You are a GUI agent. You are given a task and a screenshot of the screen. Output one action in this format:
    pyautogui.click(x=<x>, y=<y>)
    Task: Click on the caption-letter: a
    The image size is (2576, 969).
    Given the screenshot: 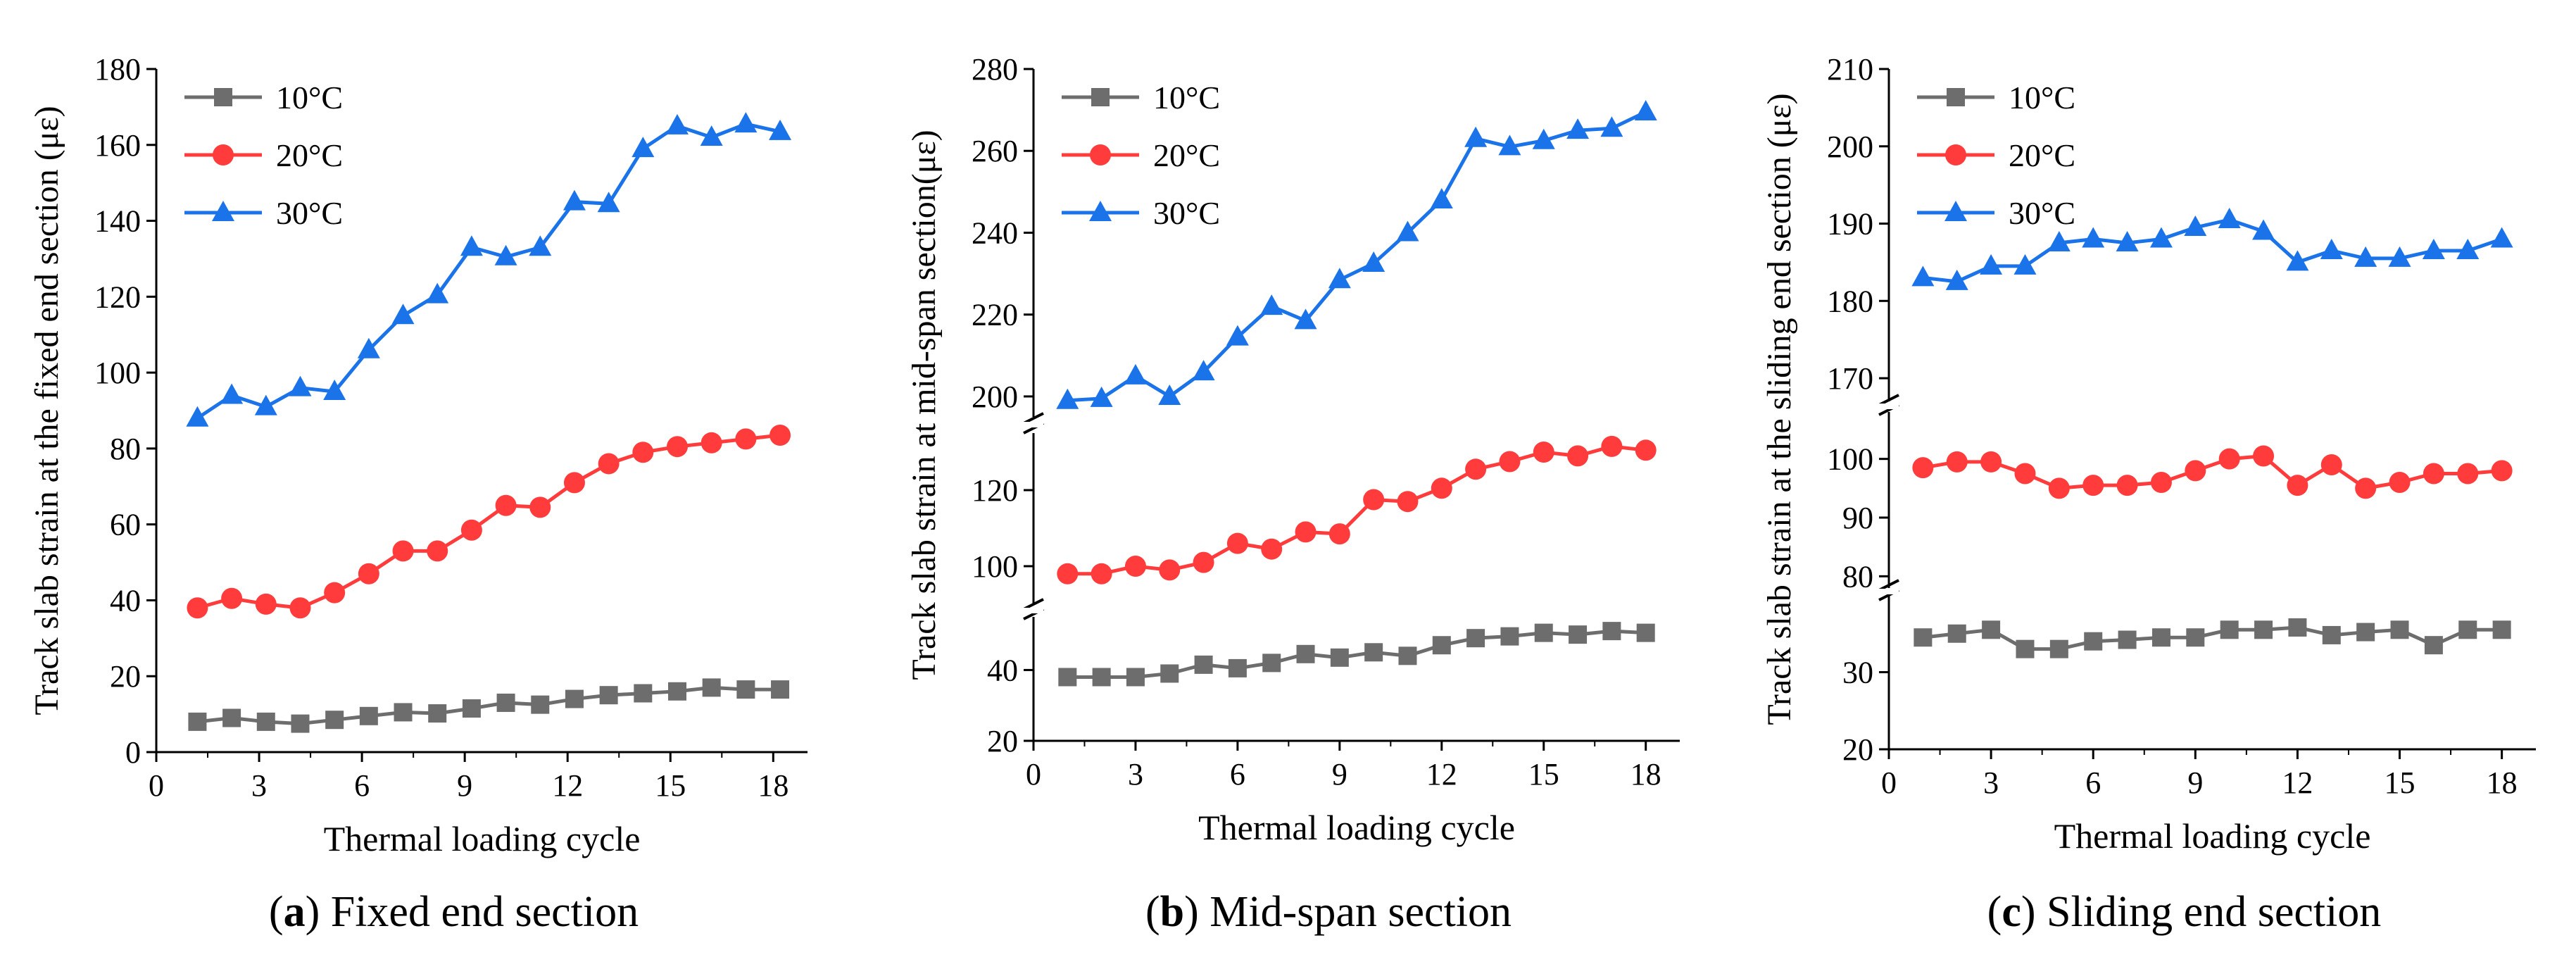 What is the action you would take?
    pyautogui.click(x=295, y=912)
    